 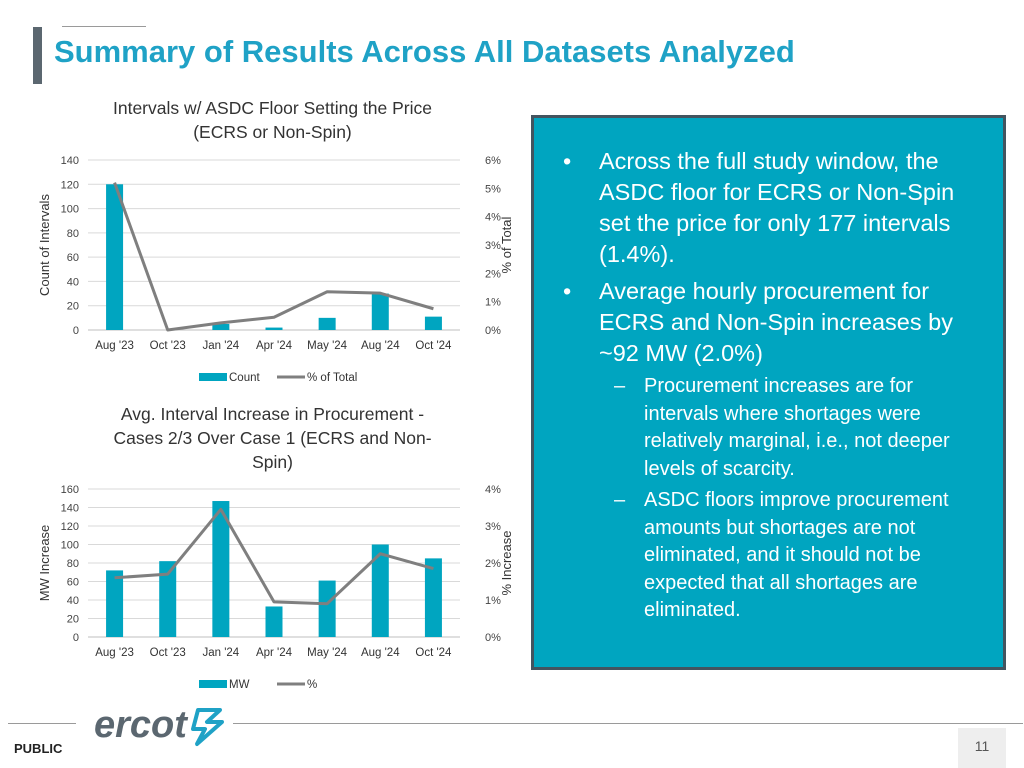 What do you see at coordinates (207, 727) in the screenshot?
I see `logo-bolt-icon` at bounding box center [207, 727].